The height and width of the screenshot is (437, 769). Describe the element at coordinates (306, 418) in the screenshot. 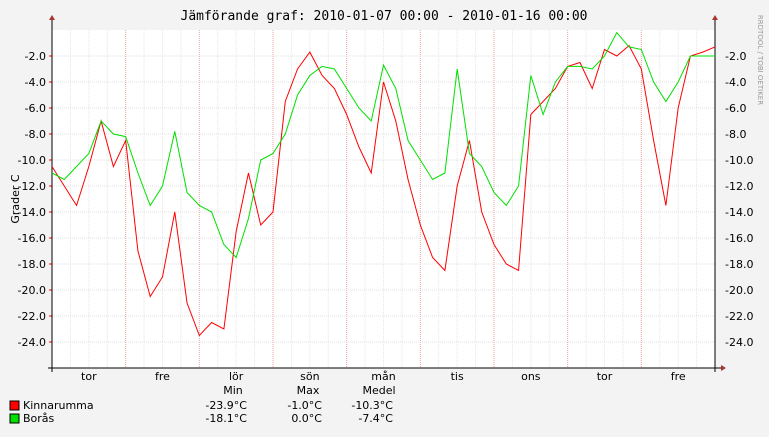

I see `legend-stat: 0.0°C` at that location.